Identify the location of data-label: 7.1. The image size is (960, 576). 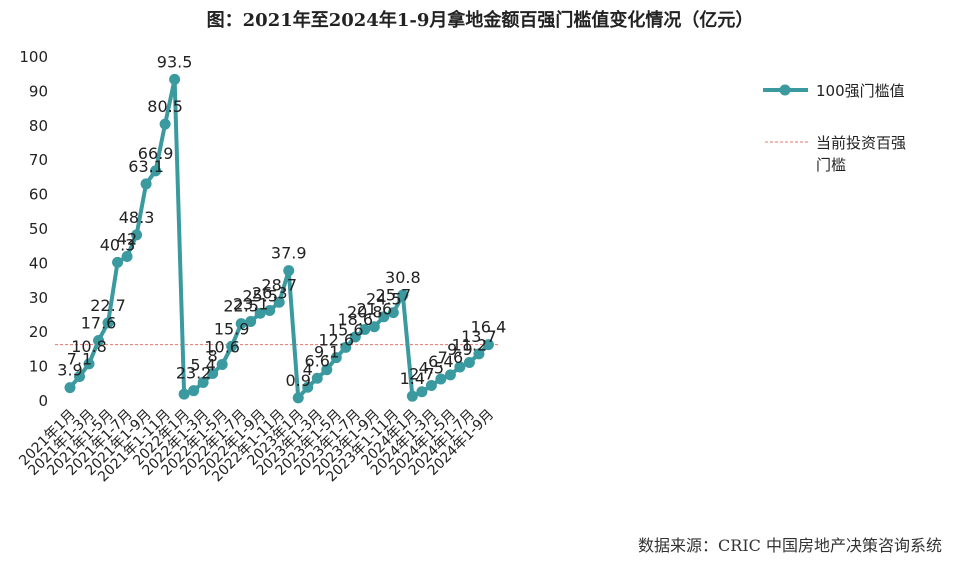
(79, 359).